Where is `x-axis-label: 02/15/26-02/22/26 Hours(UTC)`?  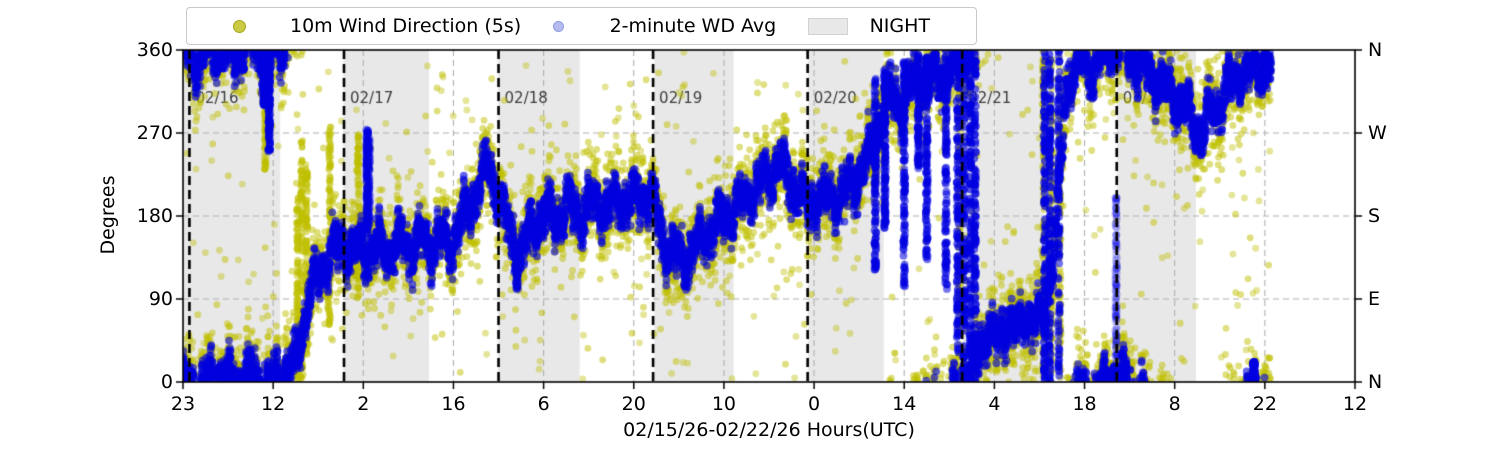
x-axis-label: 02/15/26-02/22/26 Hours(UTC) is located at coordinates (769, 430).